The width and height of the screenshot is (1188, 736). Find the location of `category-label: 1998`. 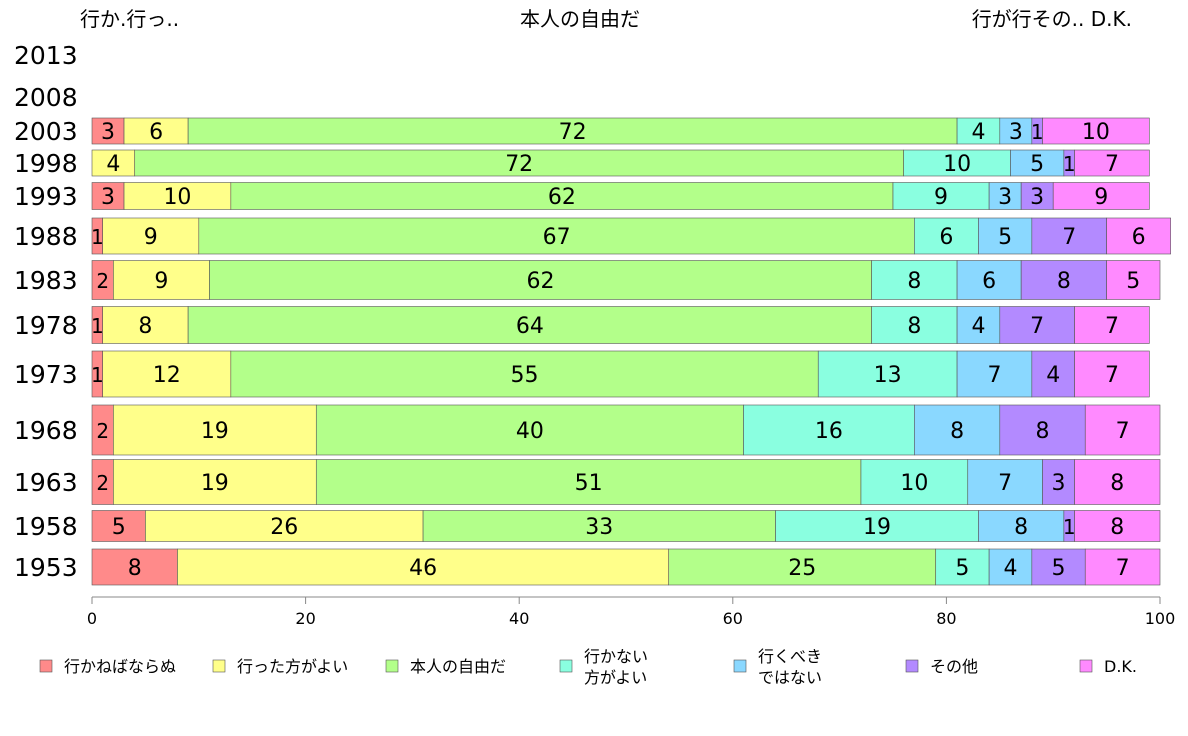

category-label: 1998 is located at coordinates (46, 163).